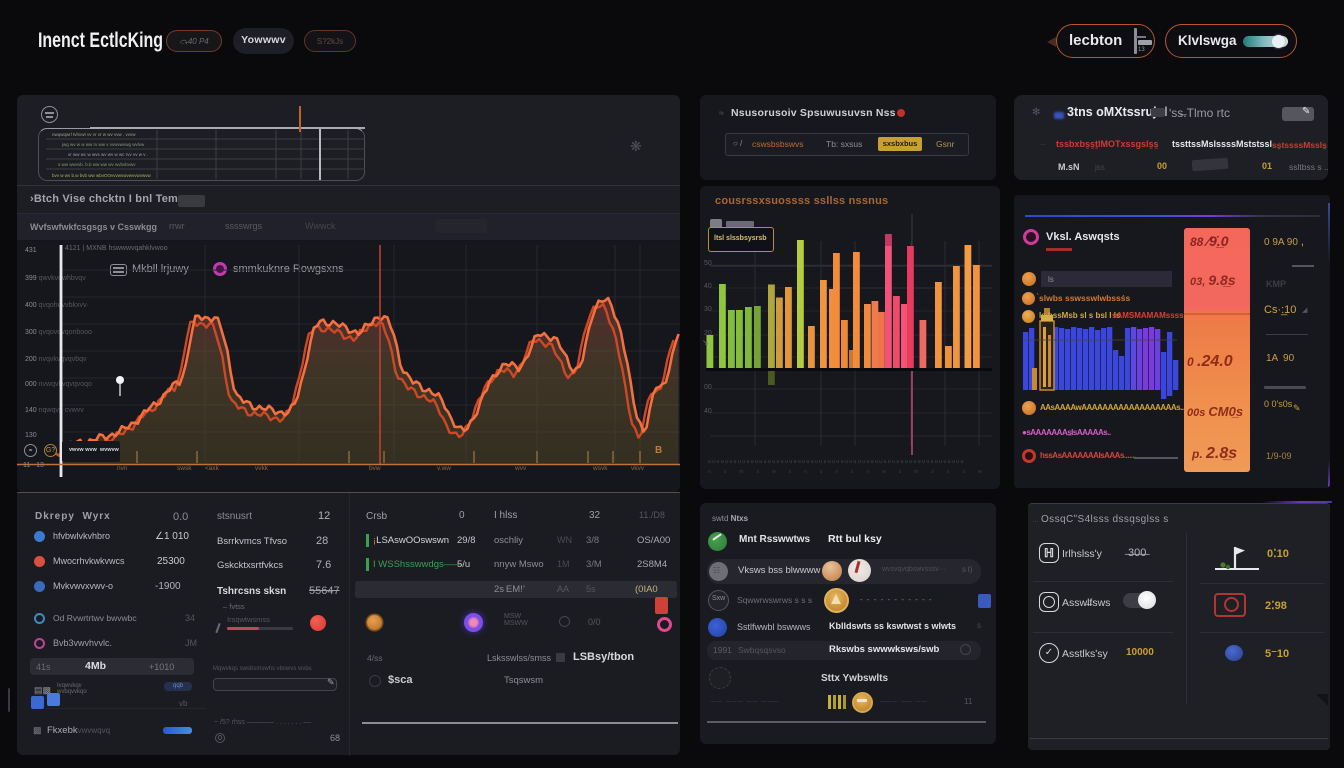 This screenshot has height=768, width=1344. I want to click on svg-text:jwg wv w w ww rv ww v vvwvwvwg: jwg wv w w ww rv ww v vvwvwvwg wvlvw, so click(103, 144).